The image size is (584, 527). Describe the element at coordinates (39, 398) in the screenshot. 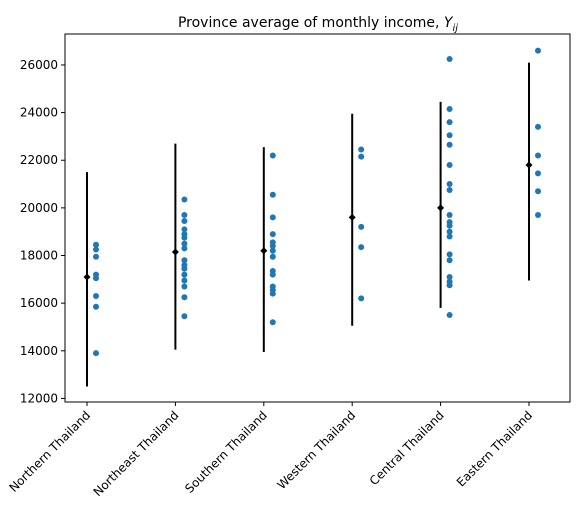

I see `y-tick-label: 12000` at that location.